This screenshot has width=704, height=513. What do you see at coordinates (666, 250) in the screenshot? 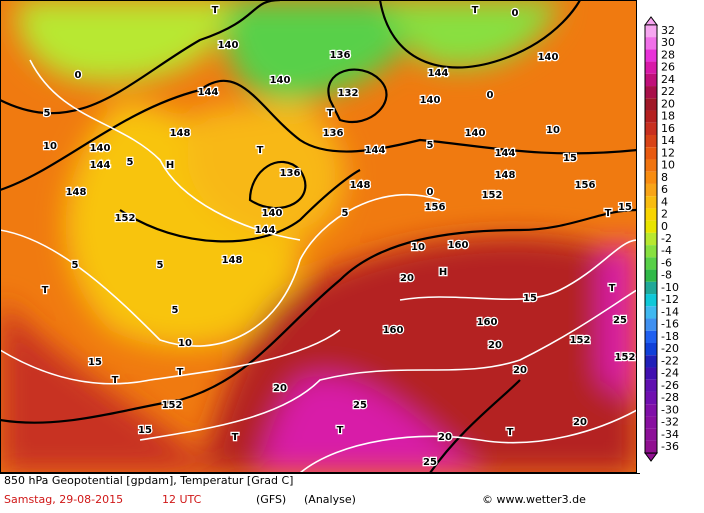
I see `legend-label: -4` at bounding box center [666, 250].